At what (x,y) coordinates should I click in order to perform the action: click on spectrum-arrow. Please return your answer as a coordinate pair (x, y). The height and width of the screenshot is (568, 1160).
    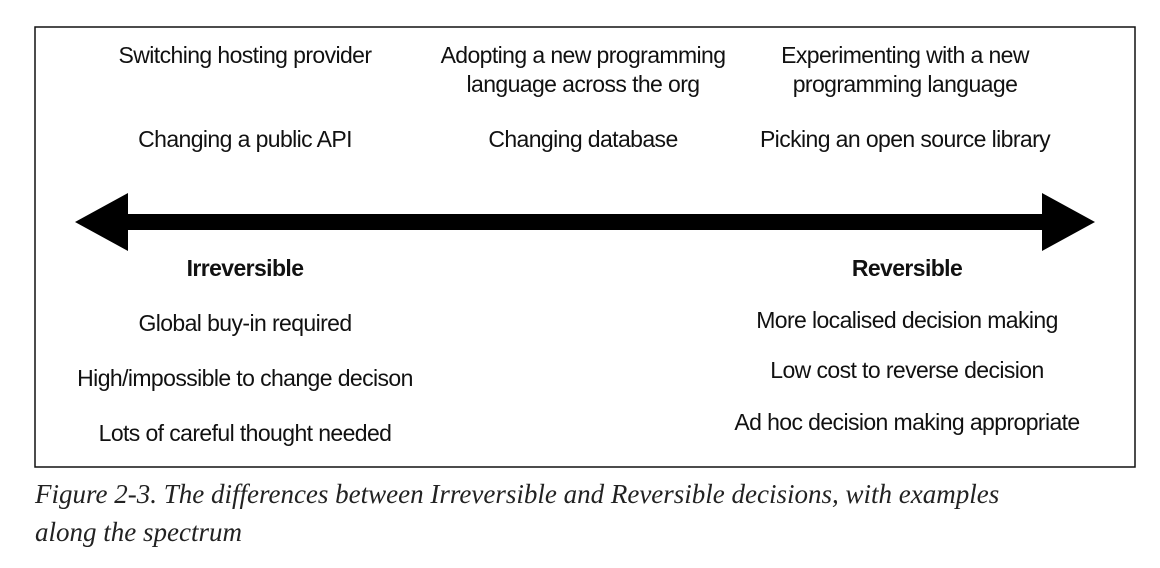
    Looking at the image, I should click on (585, 222).